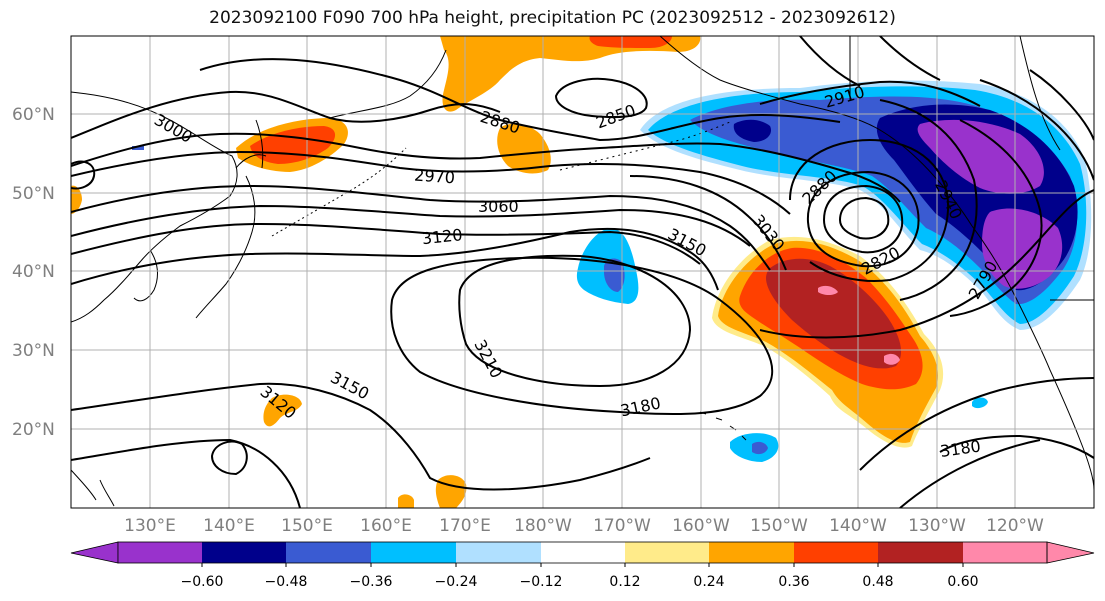 Image resolution: width=1105 pixels, height=601 pixels. I want to click on coast-asia, so click(154, 207).